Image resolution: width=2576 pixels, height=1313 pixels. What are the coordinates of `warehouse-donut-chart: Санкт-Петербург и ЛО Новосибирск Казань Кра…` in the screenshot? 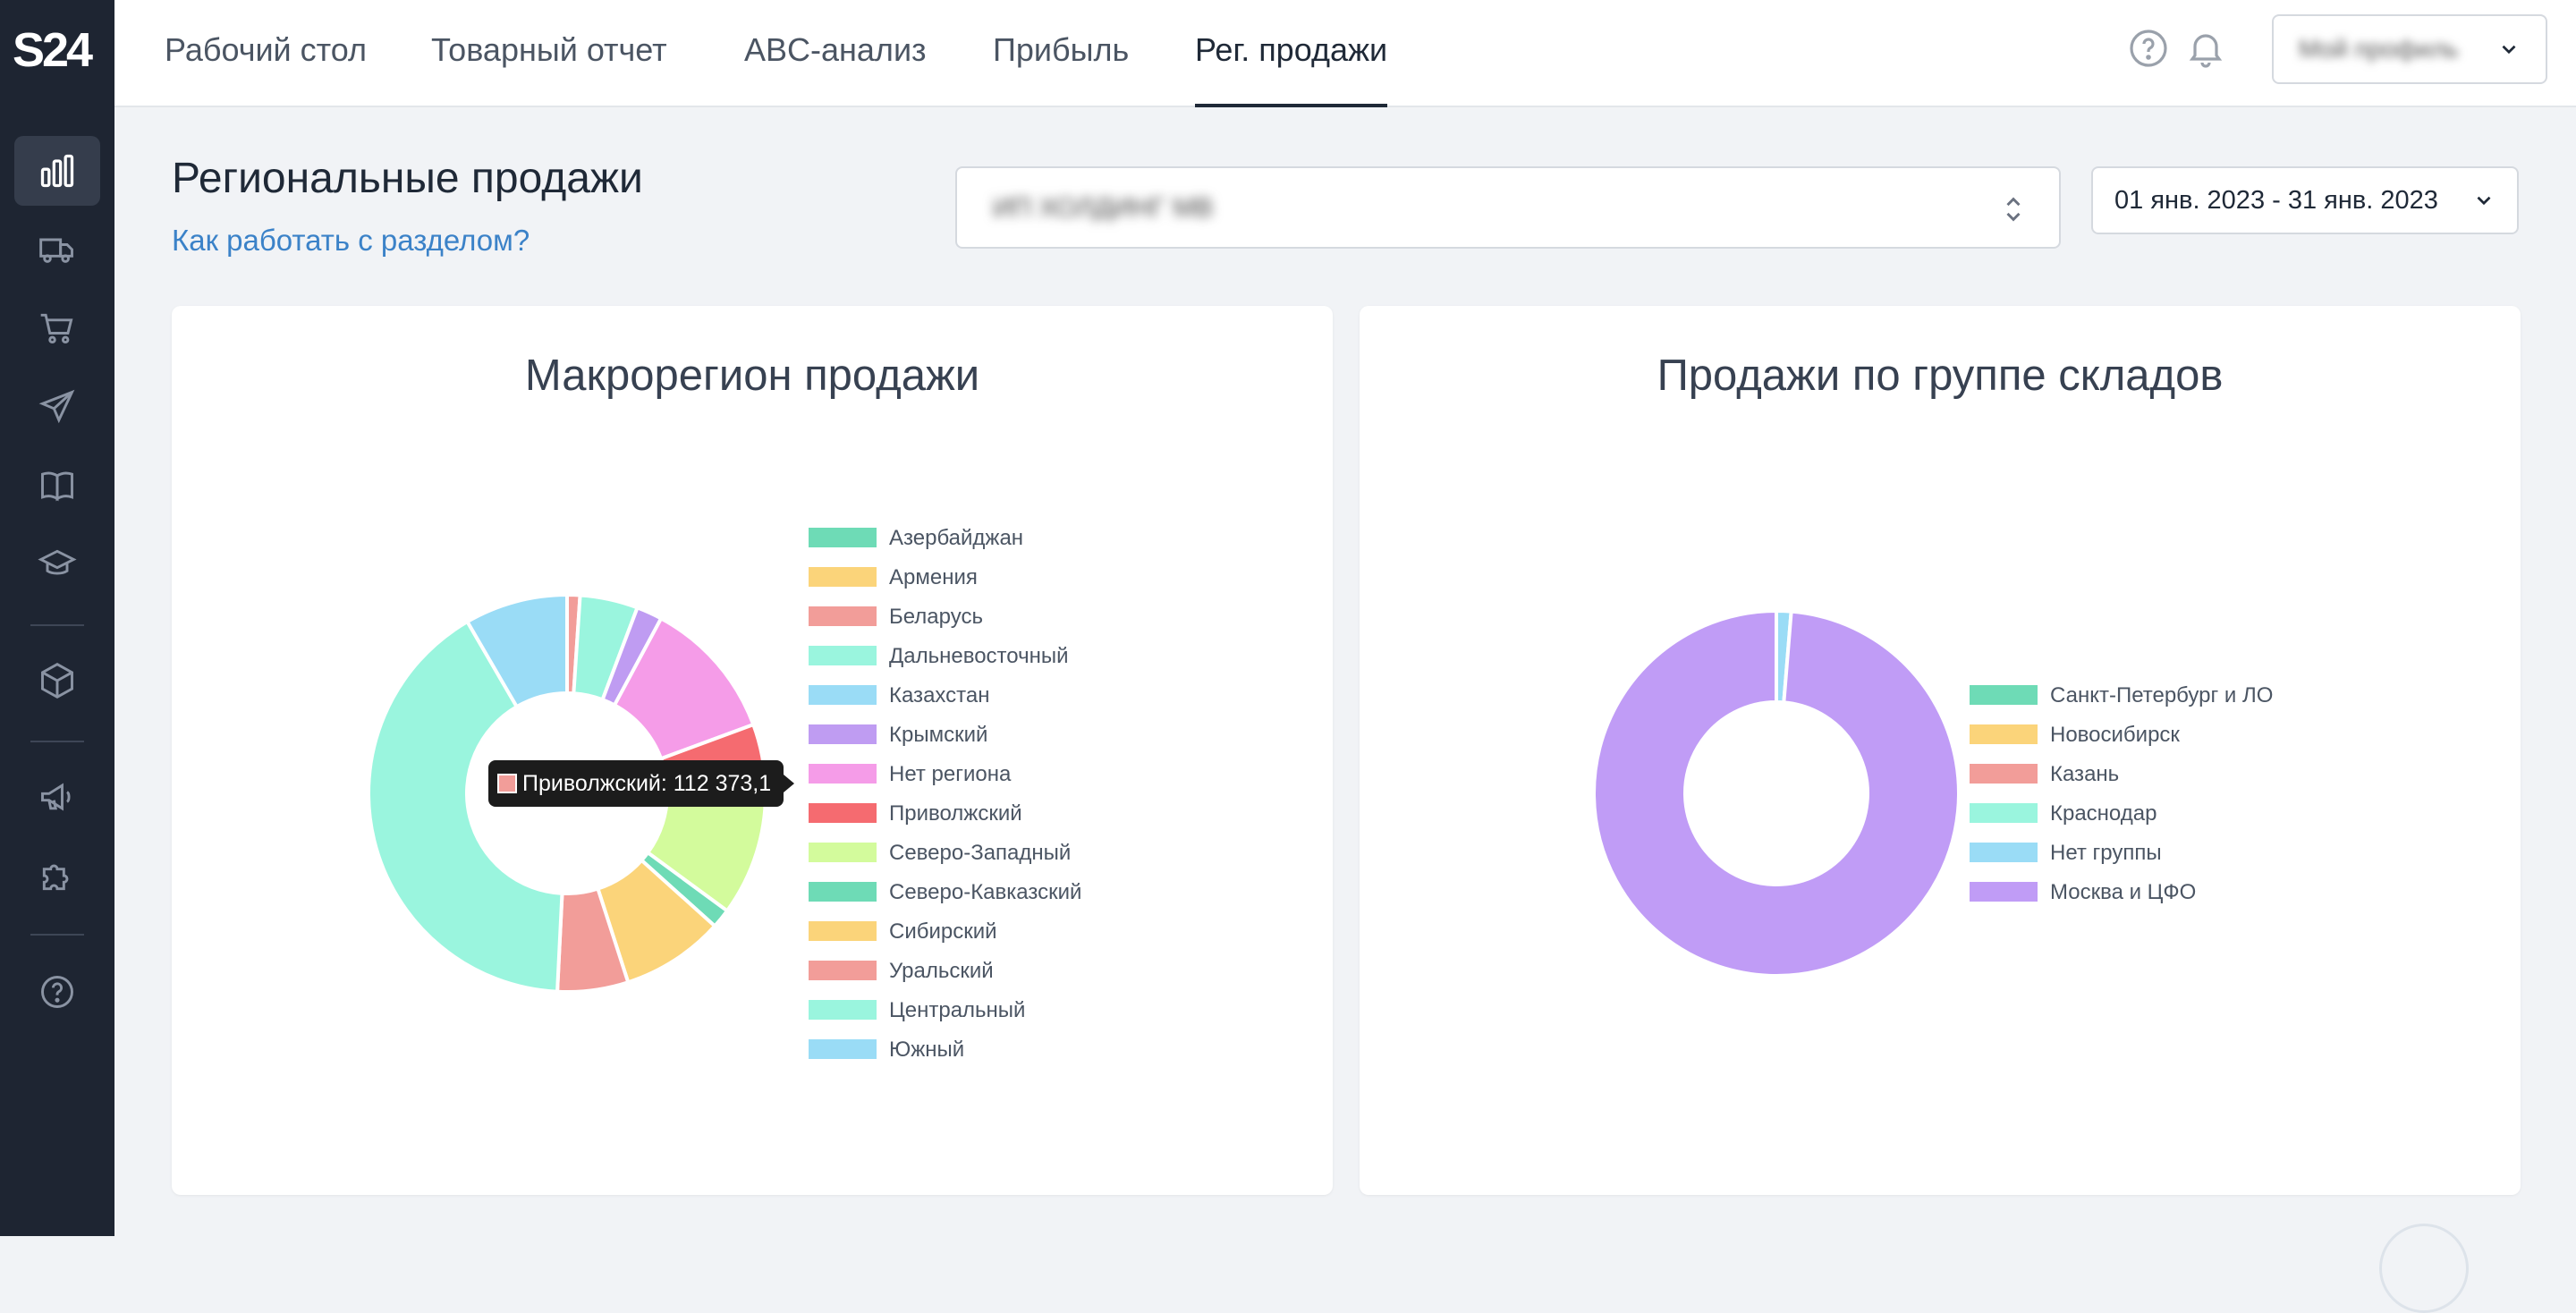 It's located at (1932, 793).